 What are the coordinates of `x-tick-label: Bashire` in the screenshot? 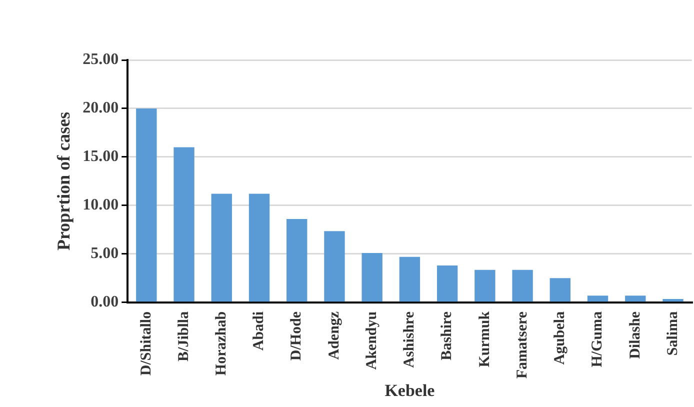 It's located at (447, 335).